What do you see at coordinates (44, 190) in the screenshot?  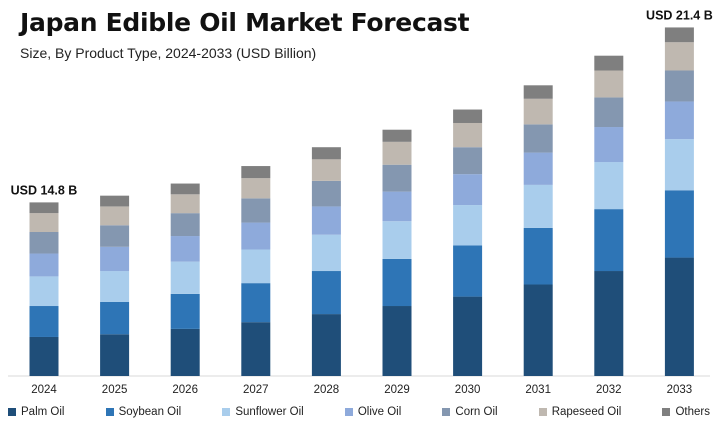 I see `total-value-label: USD 14.8 B` at bounding box center [44, 190].